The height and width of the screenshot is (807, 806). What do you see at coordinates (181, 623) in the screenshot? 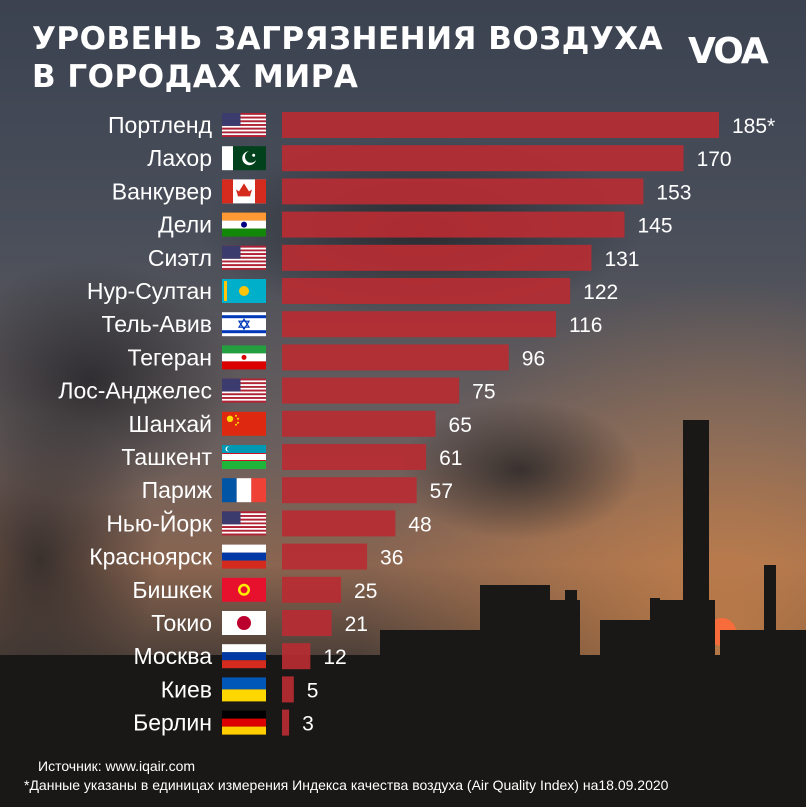
I see `city-label: Токио` at bounding box center [181, 623].